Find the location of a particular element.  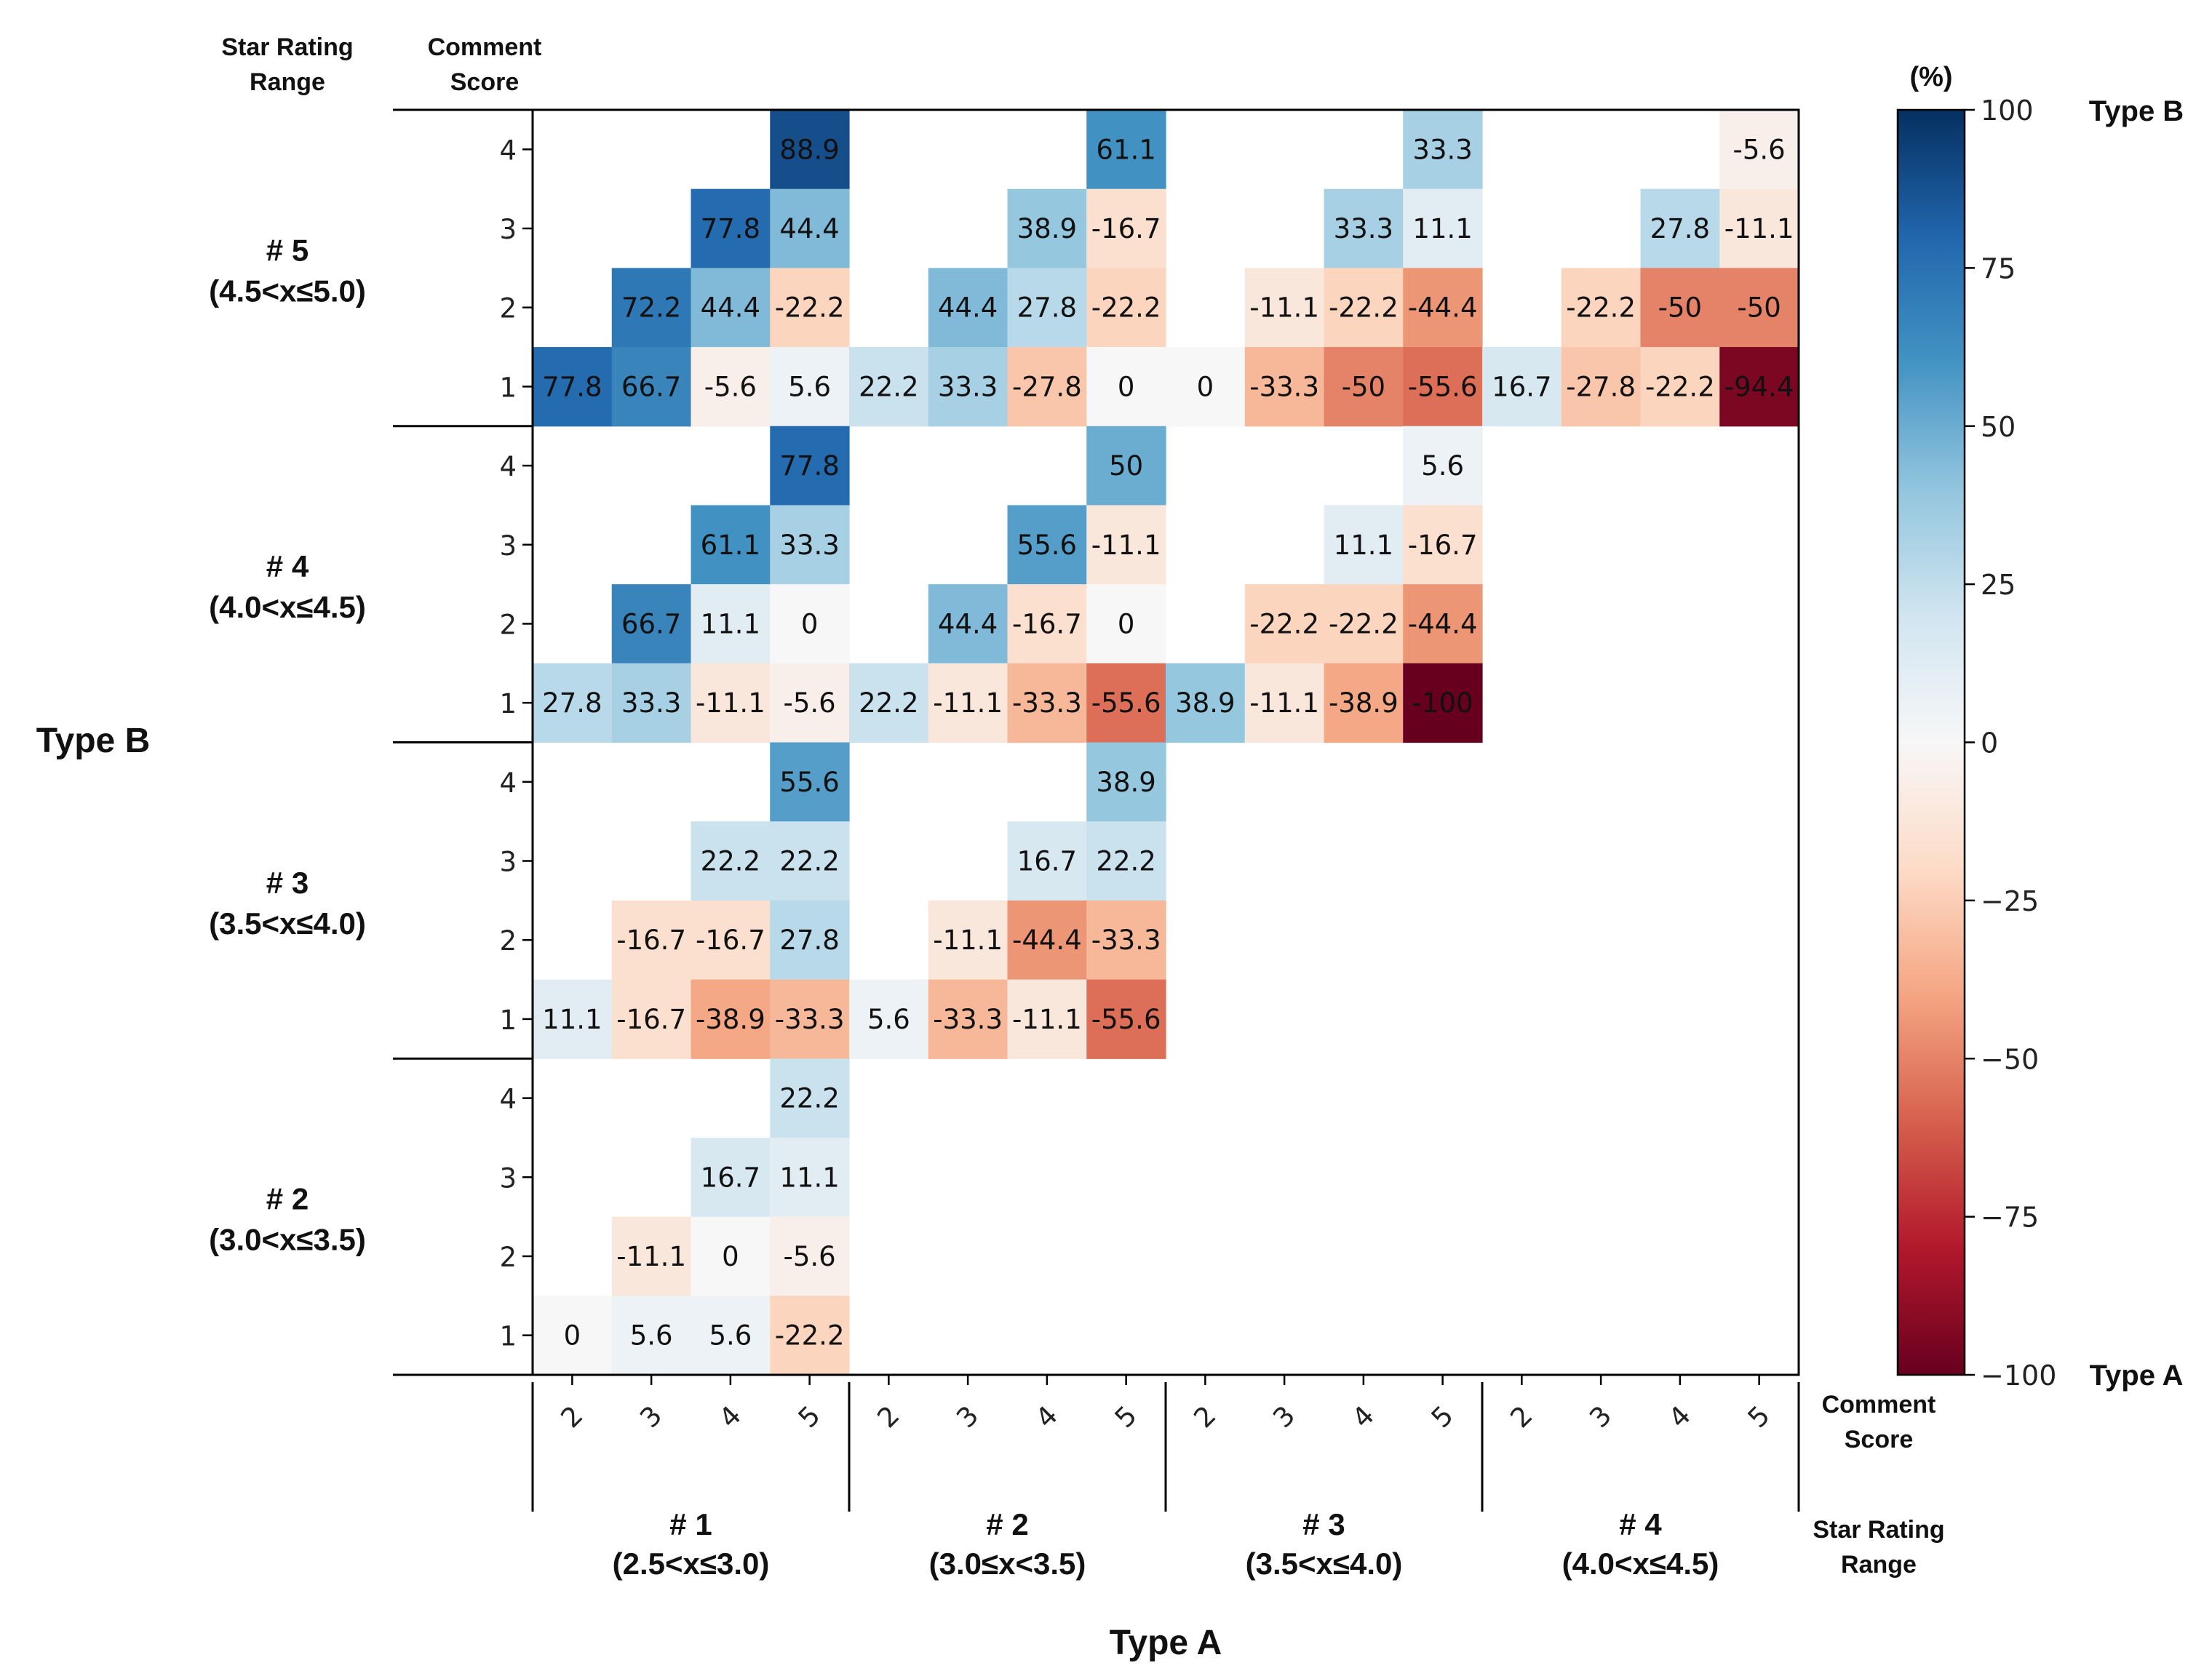

colorbar-tick-label: 100 is located at coordinates (2007, 111).